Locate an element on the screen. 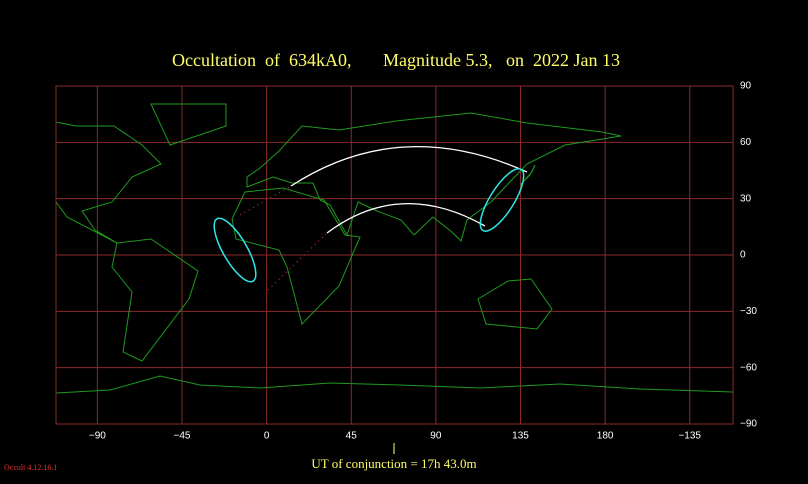  start-ellipse is located at coordinates (235, 250).